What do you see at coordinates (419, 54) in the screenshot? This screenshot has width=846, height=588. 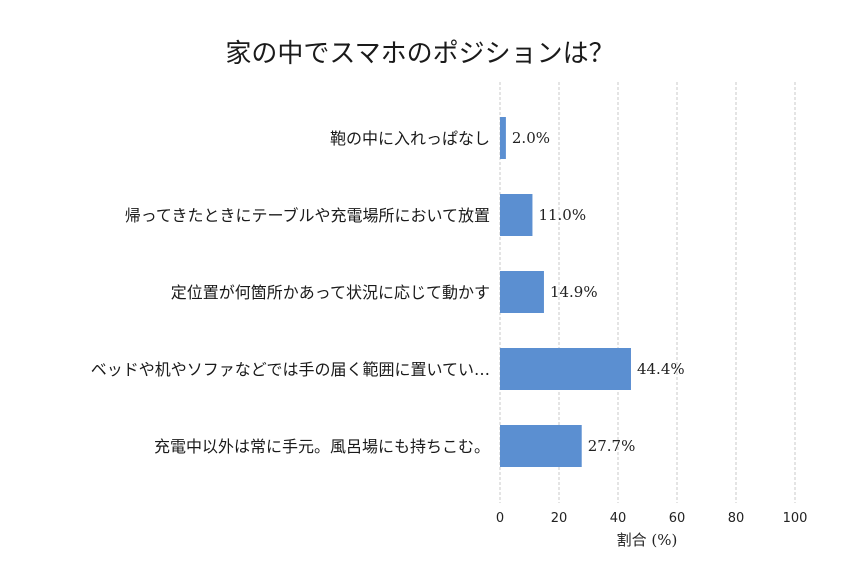 I see `chart-title: 家の中でスマホのポジションは？` at bounding box center [419, 54].